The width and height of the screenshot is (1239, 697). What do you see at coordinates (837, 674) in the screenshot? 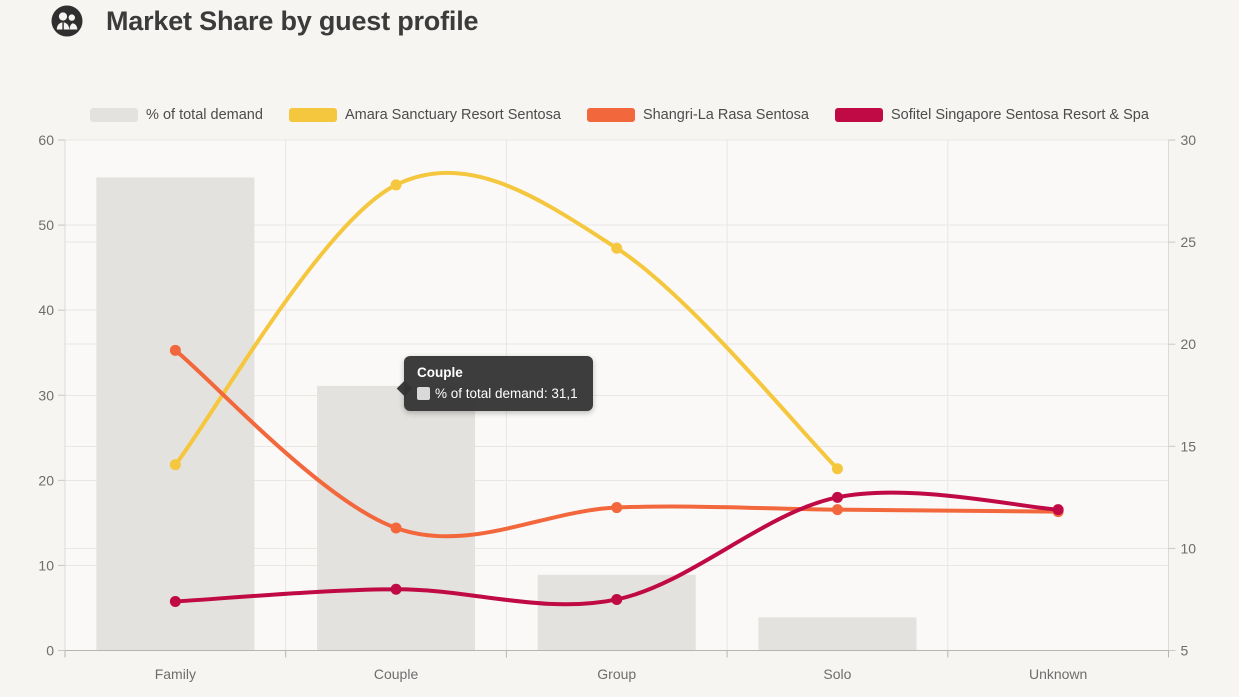
I see `x-axis-label-solo: Solo` at bounding box center [837, 674].